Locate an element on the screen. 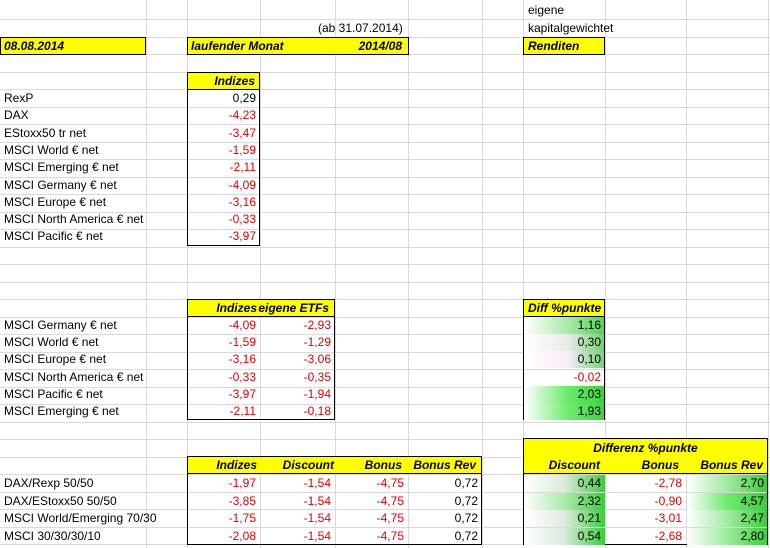 The height and width of the screenshot is (548, 770). diff-pct-values-box is located at coordinates (645, 509).